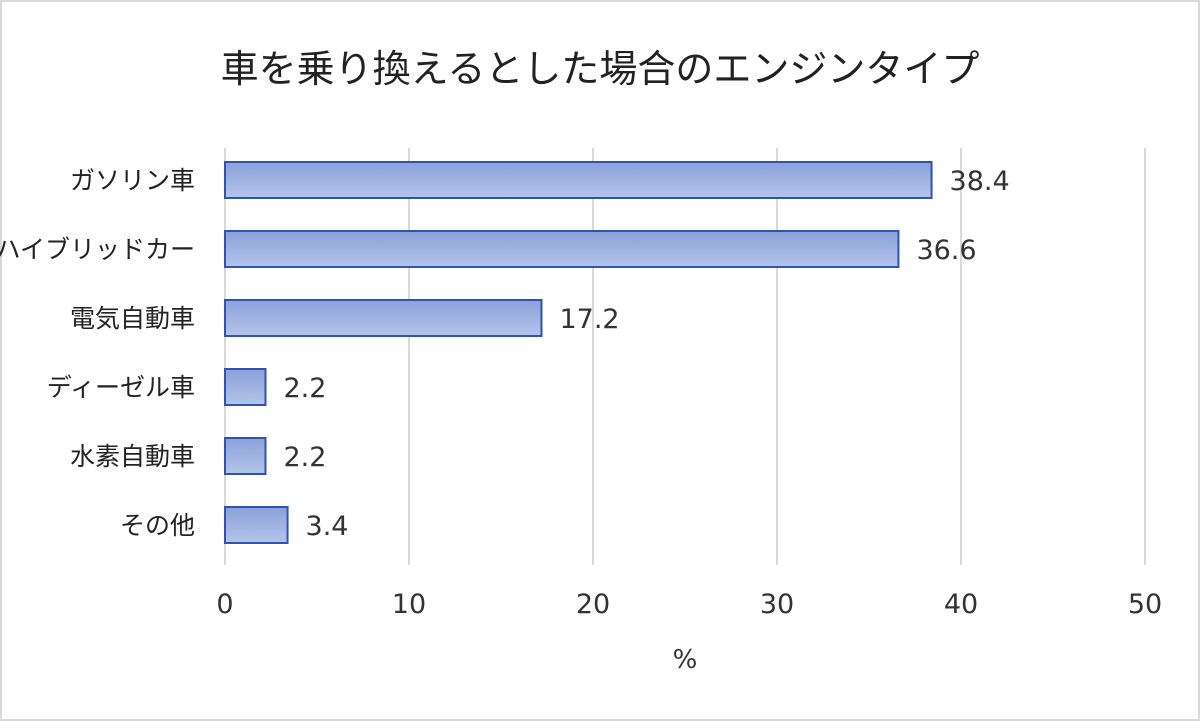 The image size is (1200, 721). Describe the element at coordinates (132, 318) in the screenshot. I see `category-label-3: 電気自動車` at that location.